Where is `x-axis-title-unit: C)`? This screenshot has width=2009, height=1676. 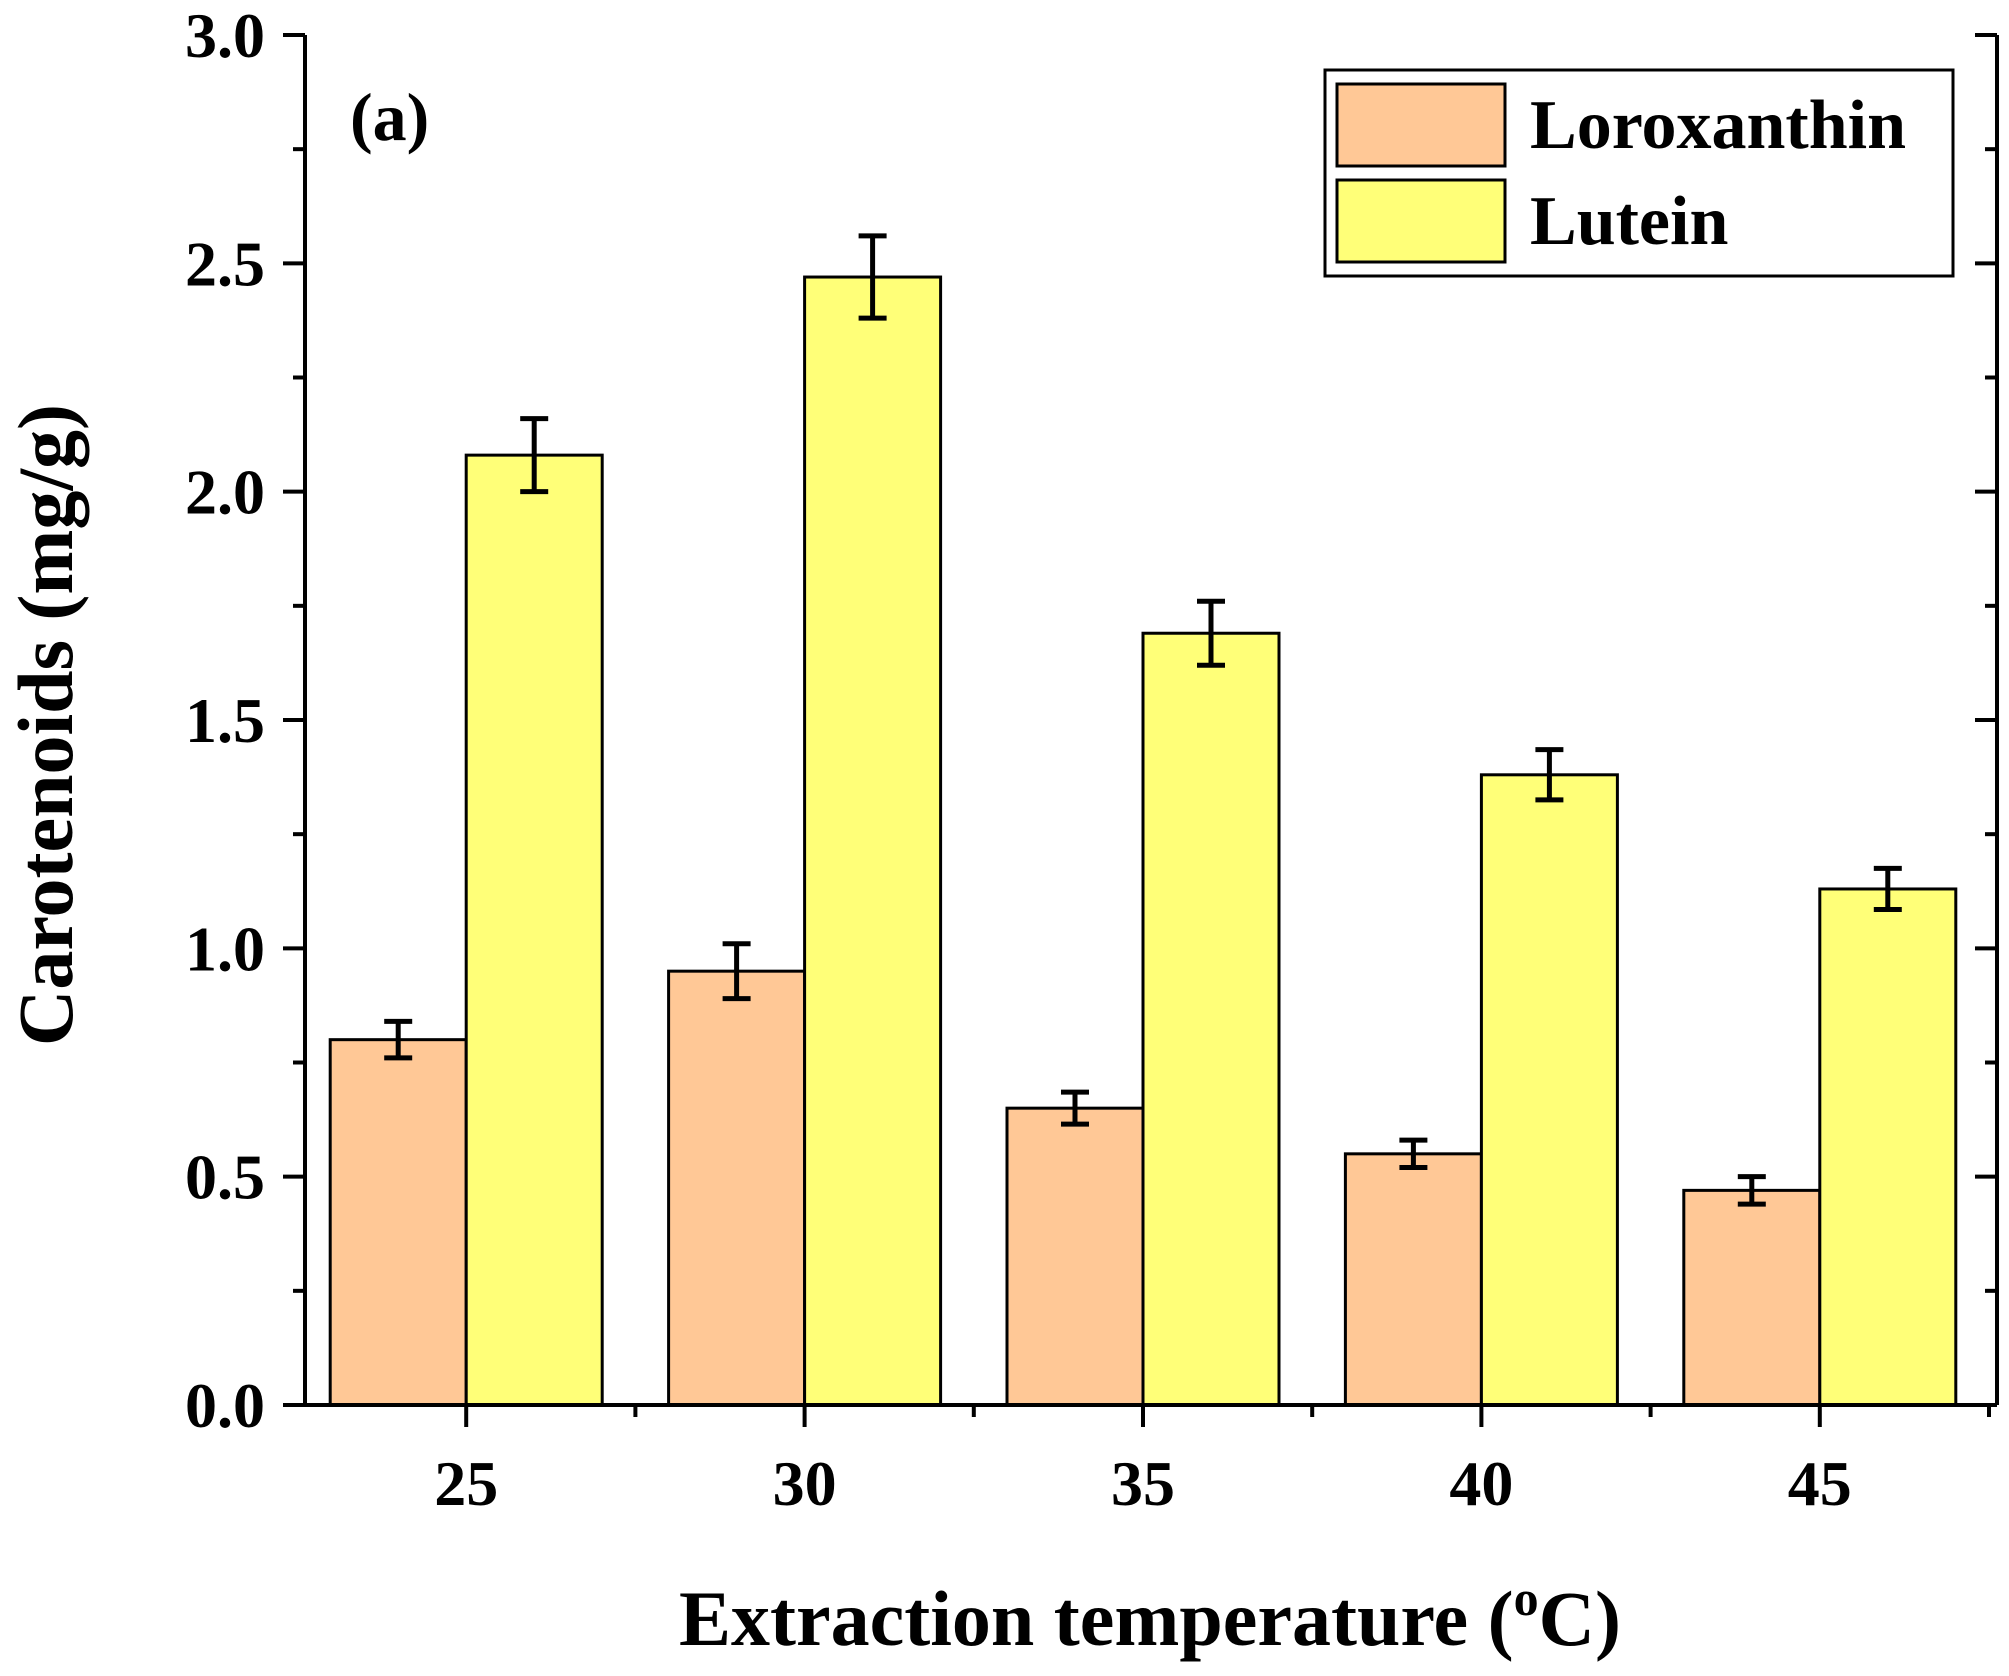 x-axis-title-unit: C) is located at coordinates (1580, 1618).